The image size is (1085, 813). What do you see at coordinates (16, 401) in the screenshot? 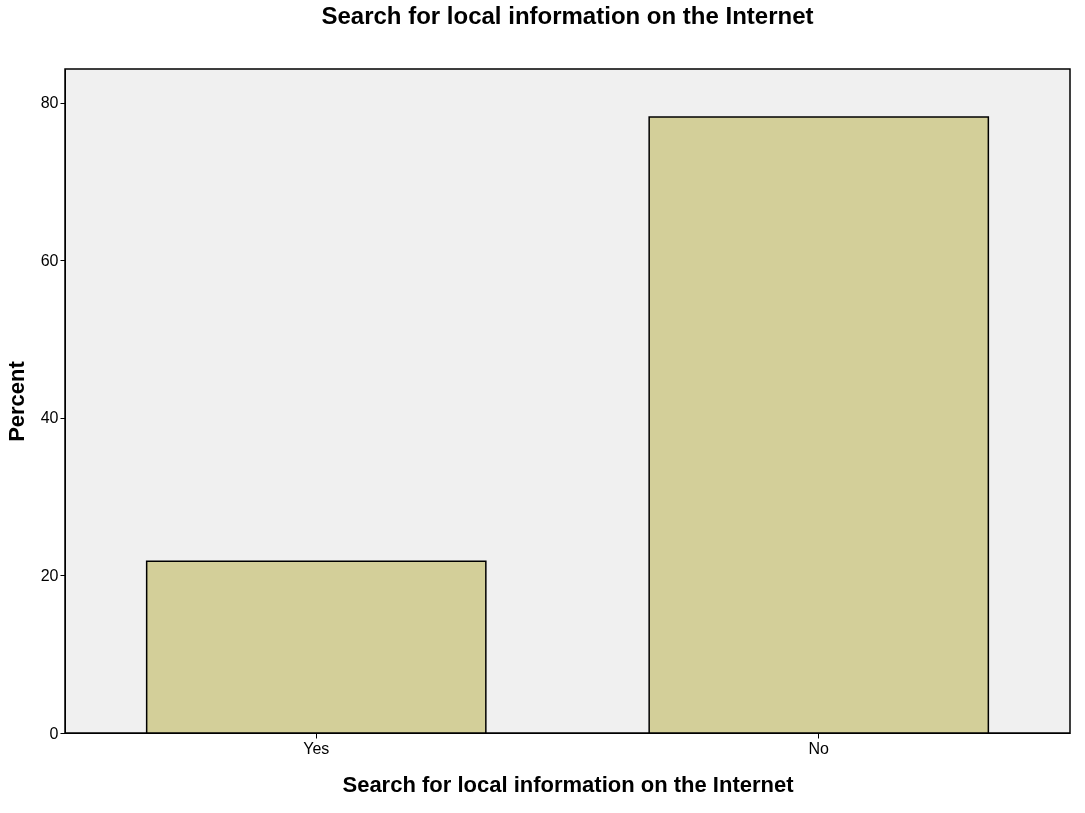
I see `y-axis-title: Percent` at bounding box center [16, 401].